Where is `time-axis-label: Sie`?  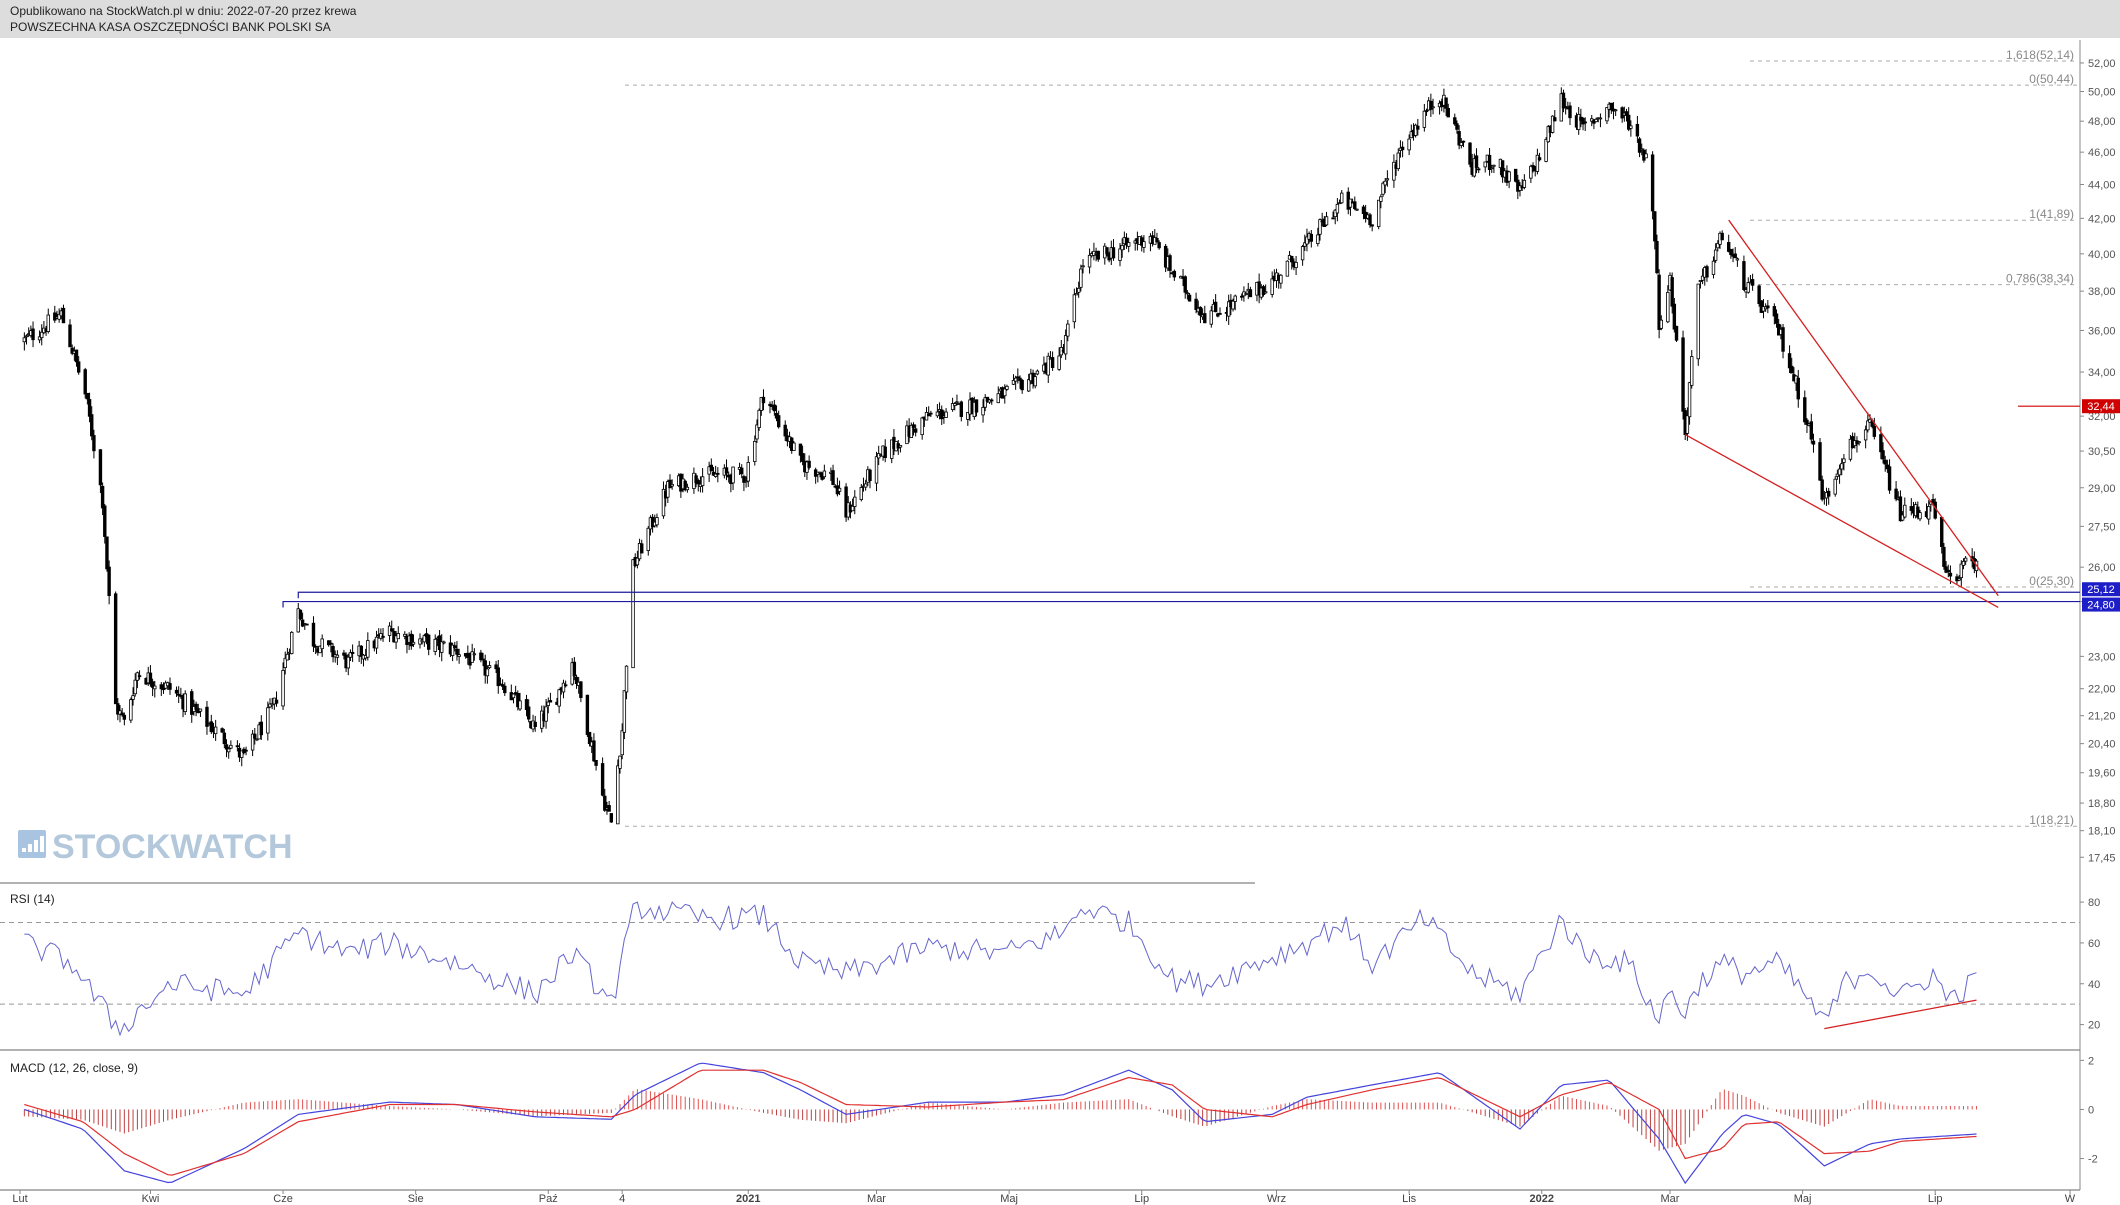
time-axis-label: Sie is located at coordinates (416, 1199).